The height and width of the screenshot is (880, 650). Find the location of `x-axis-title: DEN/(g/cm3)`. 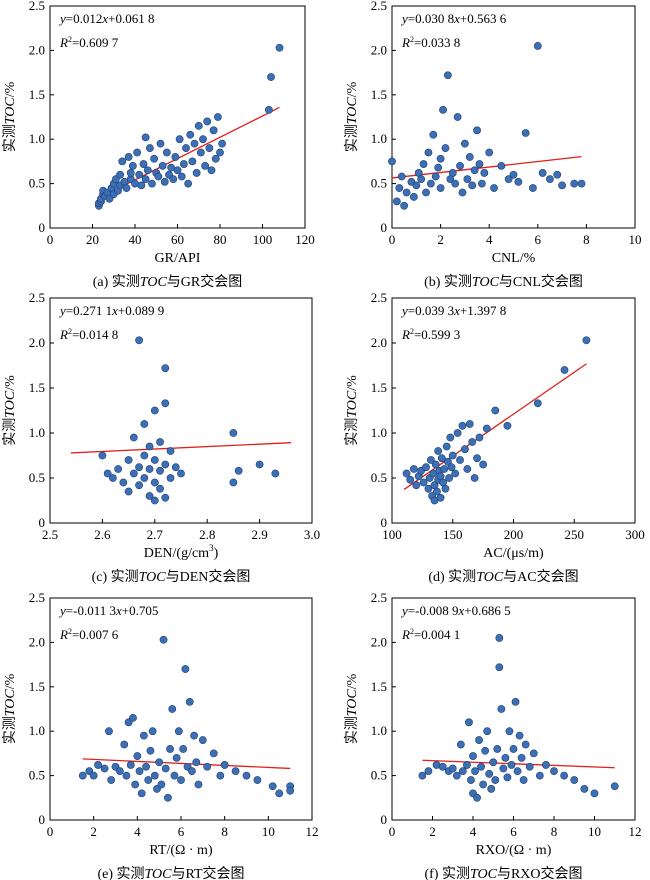

x-axis-title: DEN/(g/cm3) is located at coordinates (181, 552).